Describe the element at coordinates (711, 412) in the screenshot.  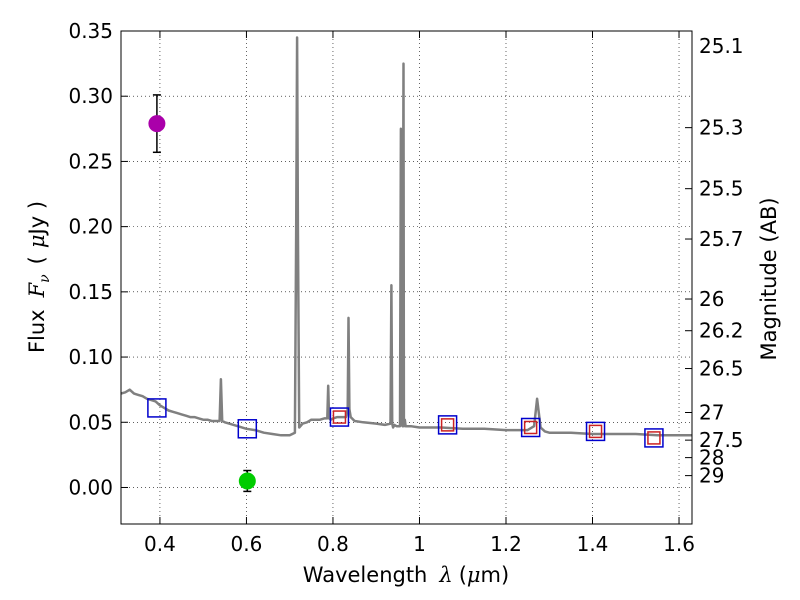
I see `magnitude-tick-label: 27` at that location.